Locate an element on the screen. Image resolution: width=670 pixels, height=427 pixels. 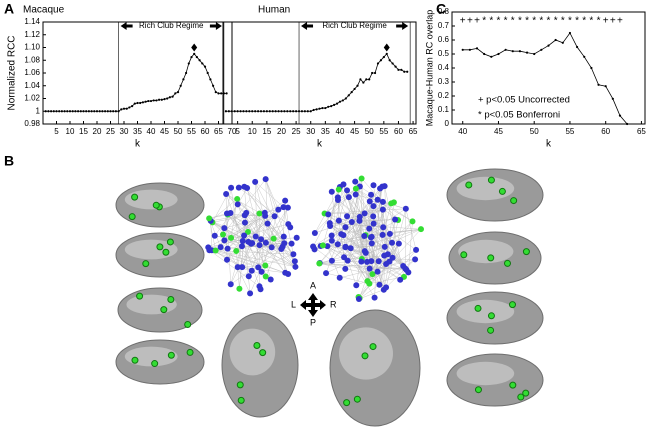
compass-label: A is located at coordinates (313, 285).